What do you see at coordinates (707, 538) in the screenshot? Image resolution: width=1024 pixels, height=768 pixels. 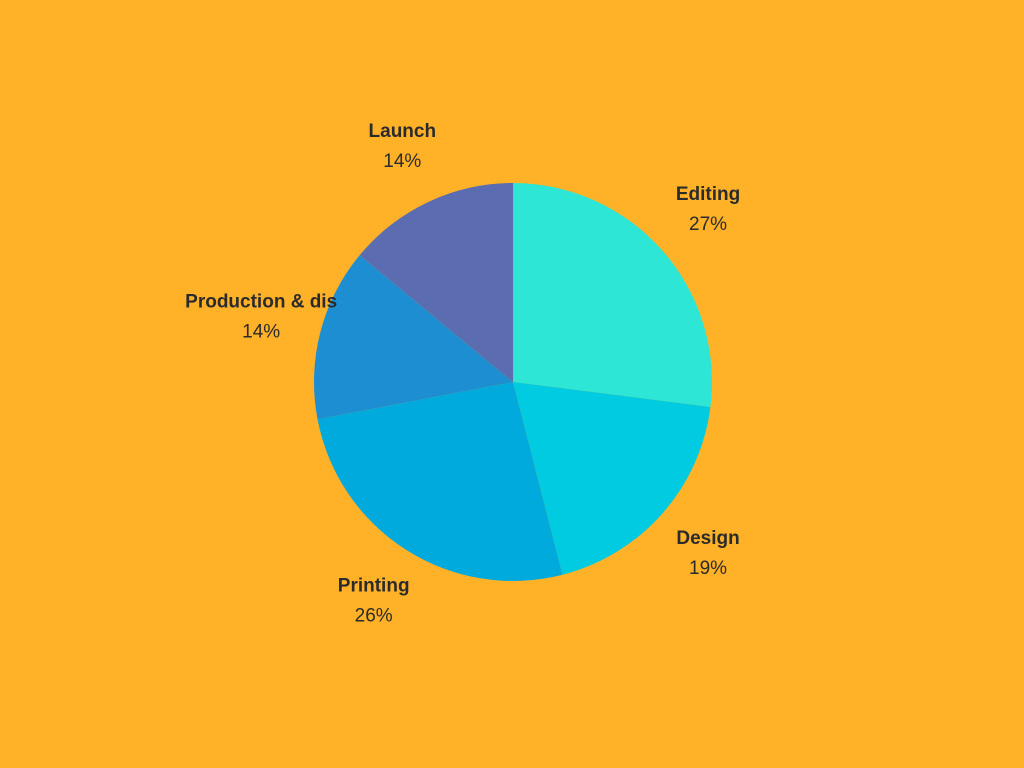 I see `slice-label: Design` at bounding box center [707, 538].